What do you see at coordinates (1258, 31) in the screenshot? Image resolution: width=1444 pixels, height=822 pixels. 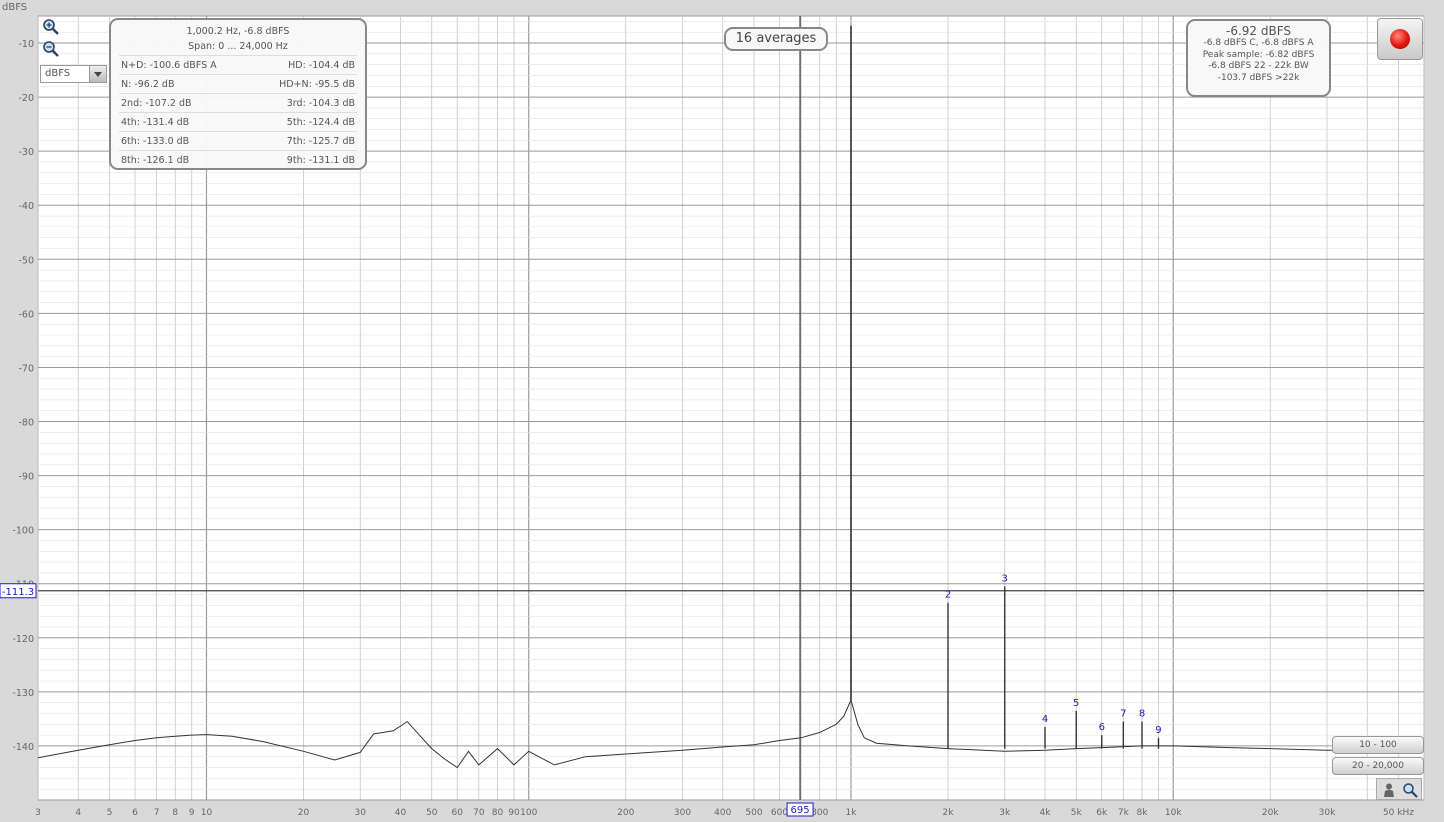 I see `level-main: -6.92 dBFS` at bounding box center [1258, 31].